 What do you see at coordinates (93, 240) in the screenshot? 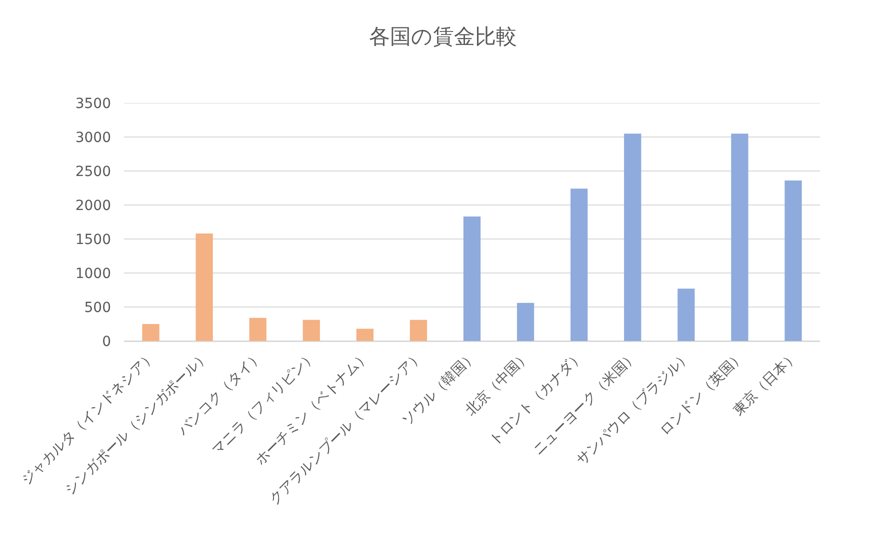
I see `y-tick-label: 1500` at bounding box center [93, 240].